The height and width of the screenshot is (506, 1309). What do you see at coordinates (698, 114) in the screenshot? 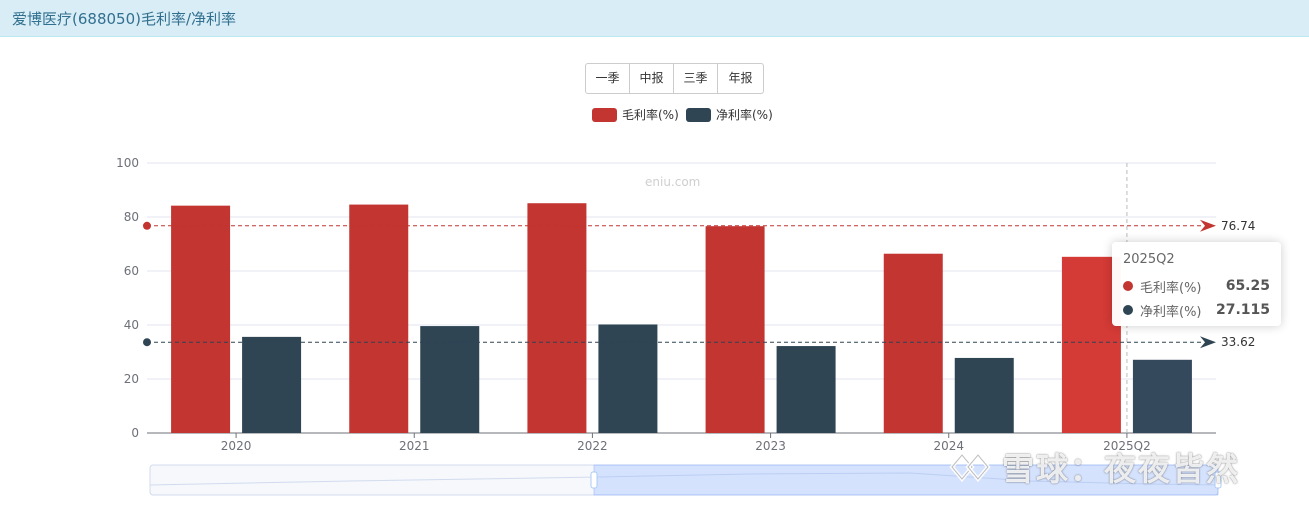
I see `legend-swatch-net-margin` at bounding box center [698, 114].